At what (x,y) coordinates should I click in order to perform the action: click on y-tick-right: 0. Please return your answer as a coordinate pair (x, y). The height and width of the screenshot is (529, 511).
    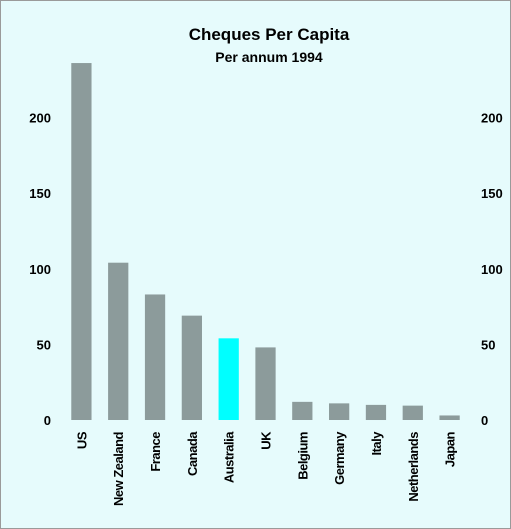
    Looking at the image, I should click on (484, 420).